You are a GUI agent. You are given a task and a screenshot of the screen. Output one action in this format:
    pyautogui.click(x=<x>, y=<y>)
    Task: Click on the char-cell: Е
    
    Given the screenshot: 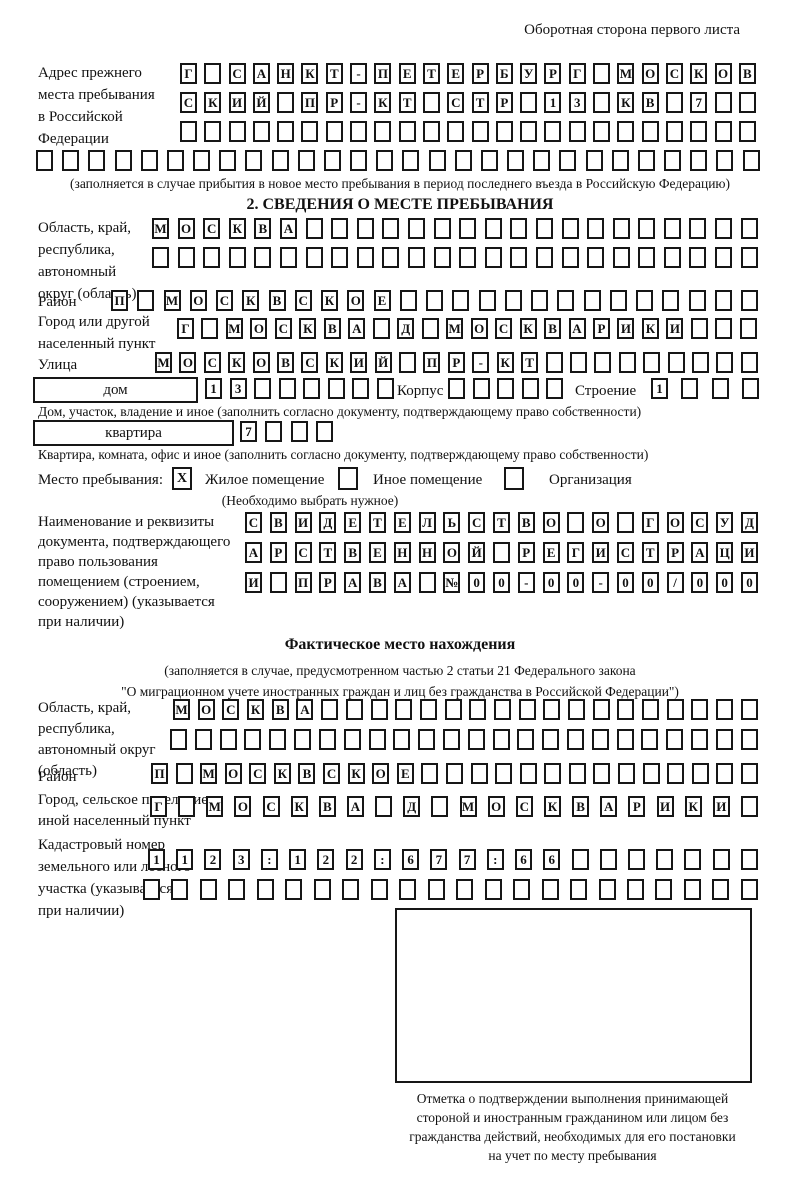 What is the action you would take?
    pyautogui.click(x=353, y=522)
    